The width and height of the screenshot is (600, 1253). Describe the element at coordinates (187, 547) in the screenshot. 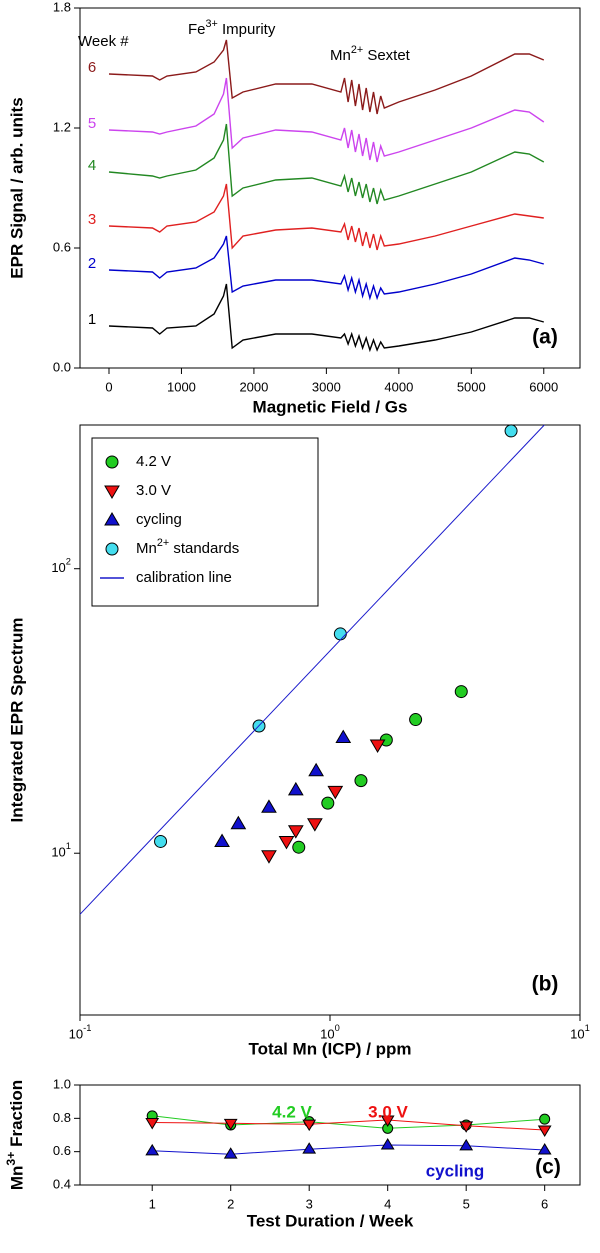

I see `legend-label: Mn2+ standards` at that location.